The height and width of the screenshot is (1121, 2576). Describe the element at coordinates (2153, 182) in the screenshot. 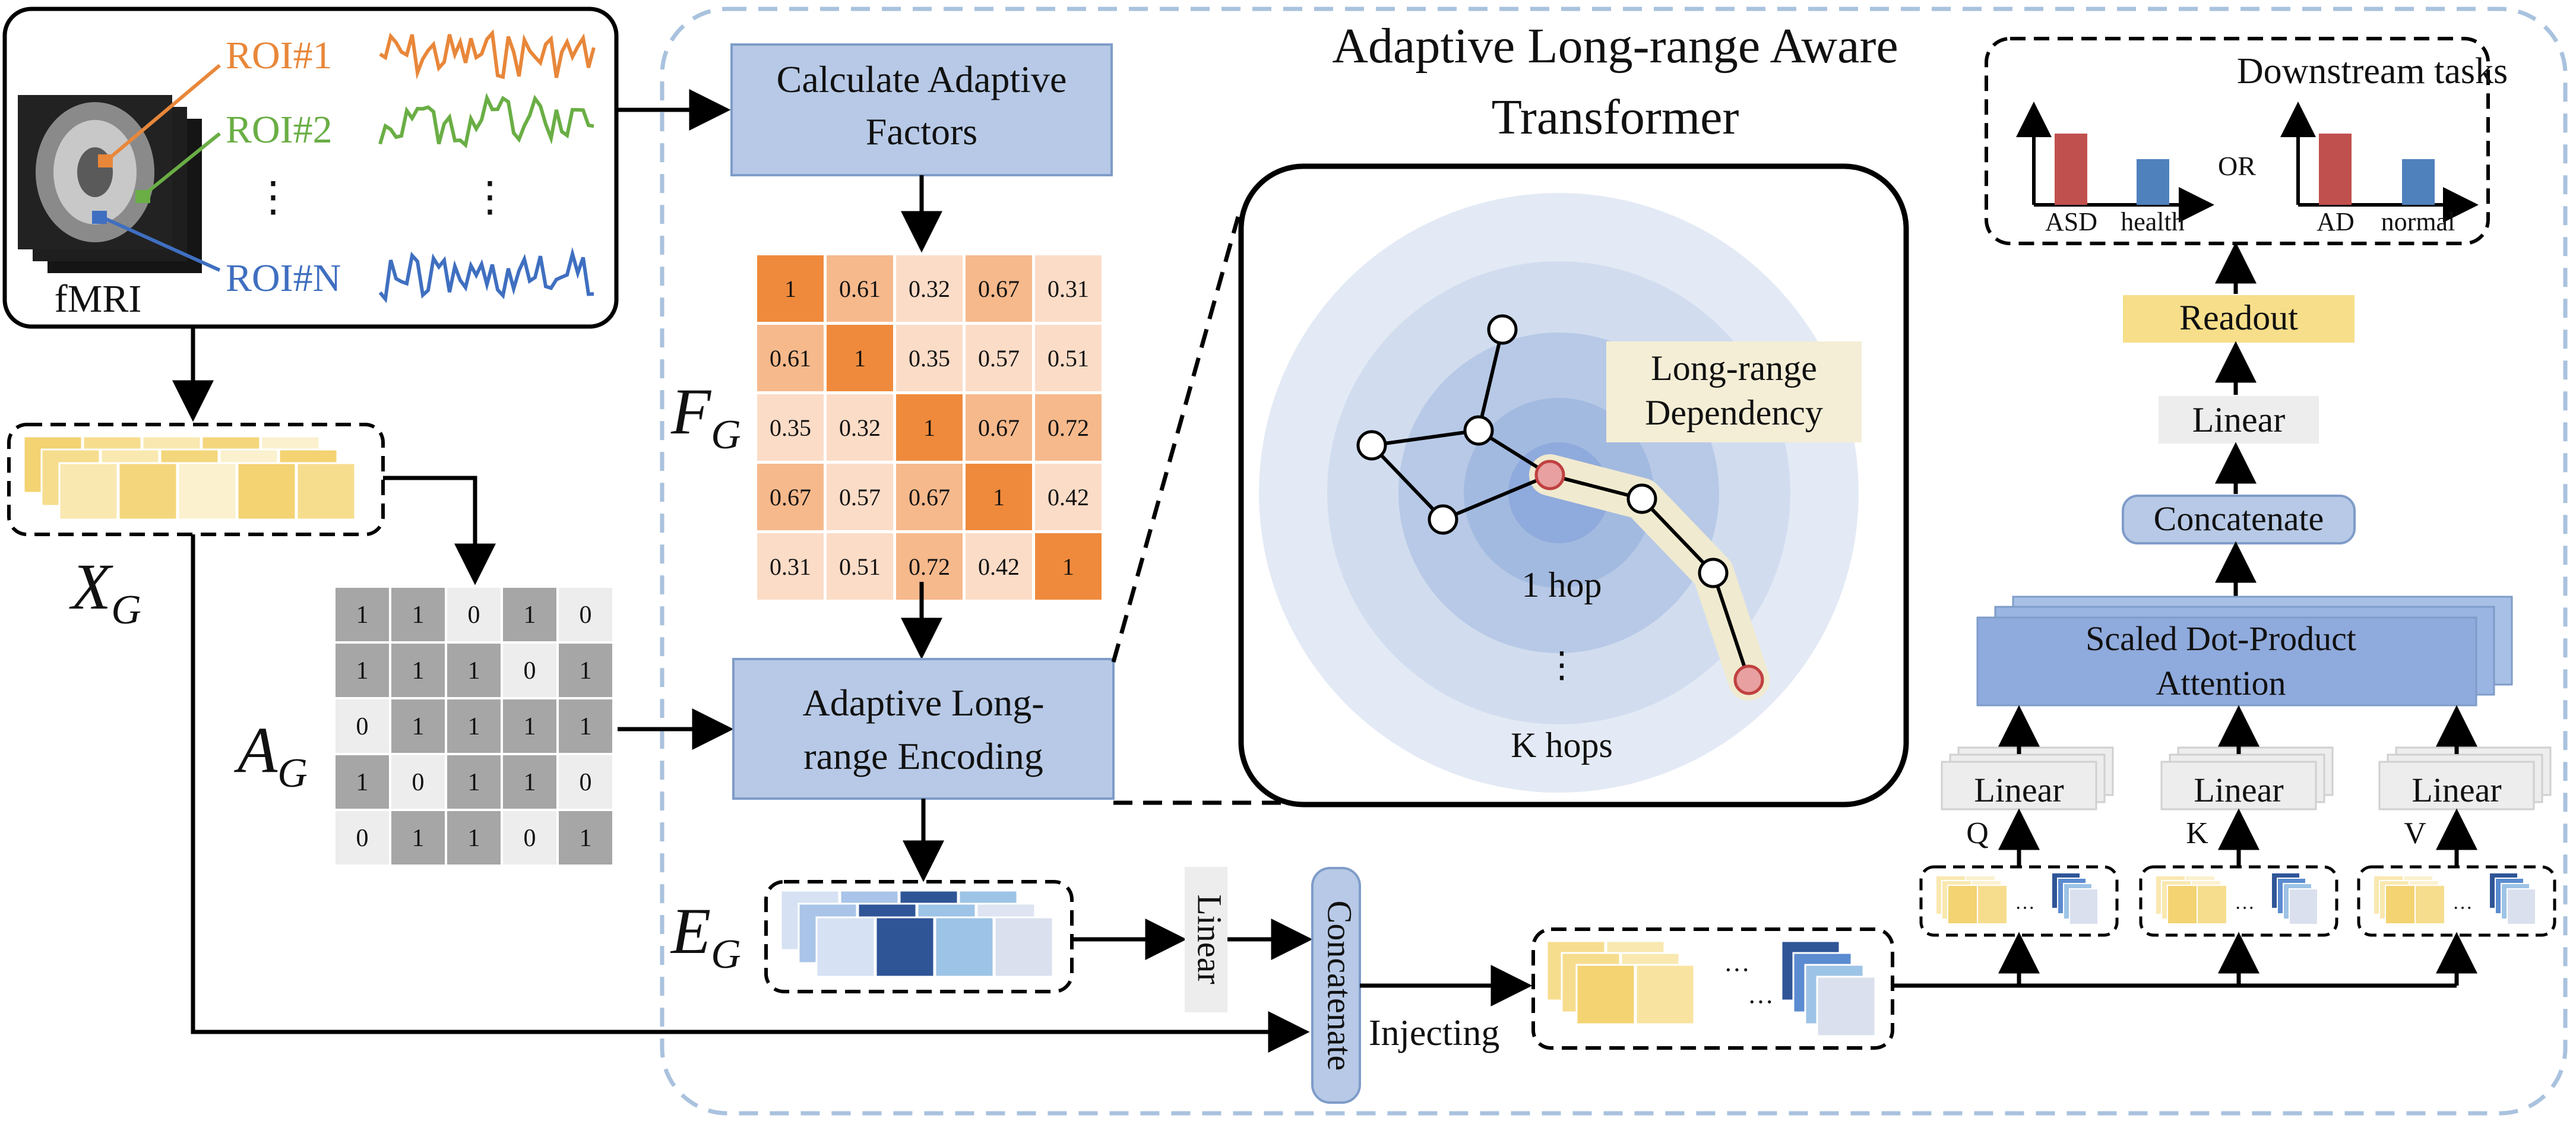

I see `chart1-bar-health` at that location.